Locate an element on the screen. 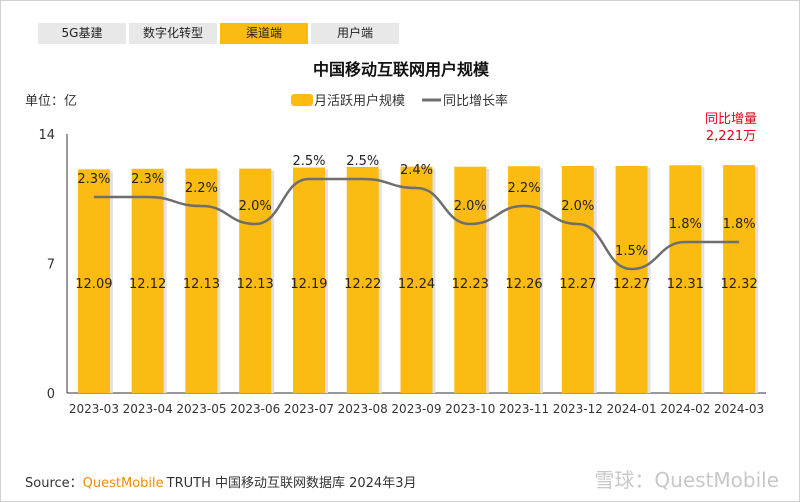 The width and height of the screenshot is (800, 502). bar-value-label: 12.09 is located at coordinates (93, 284).